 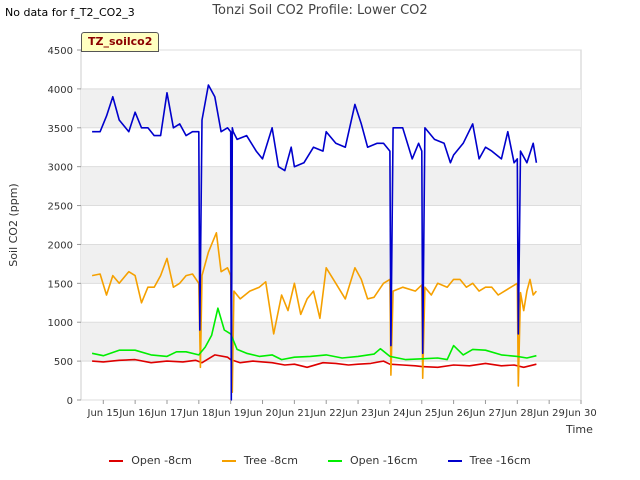 I want to click on x-tick-label: Jun 16, so click(x=134, y=413).